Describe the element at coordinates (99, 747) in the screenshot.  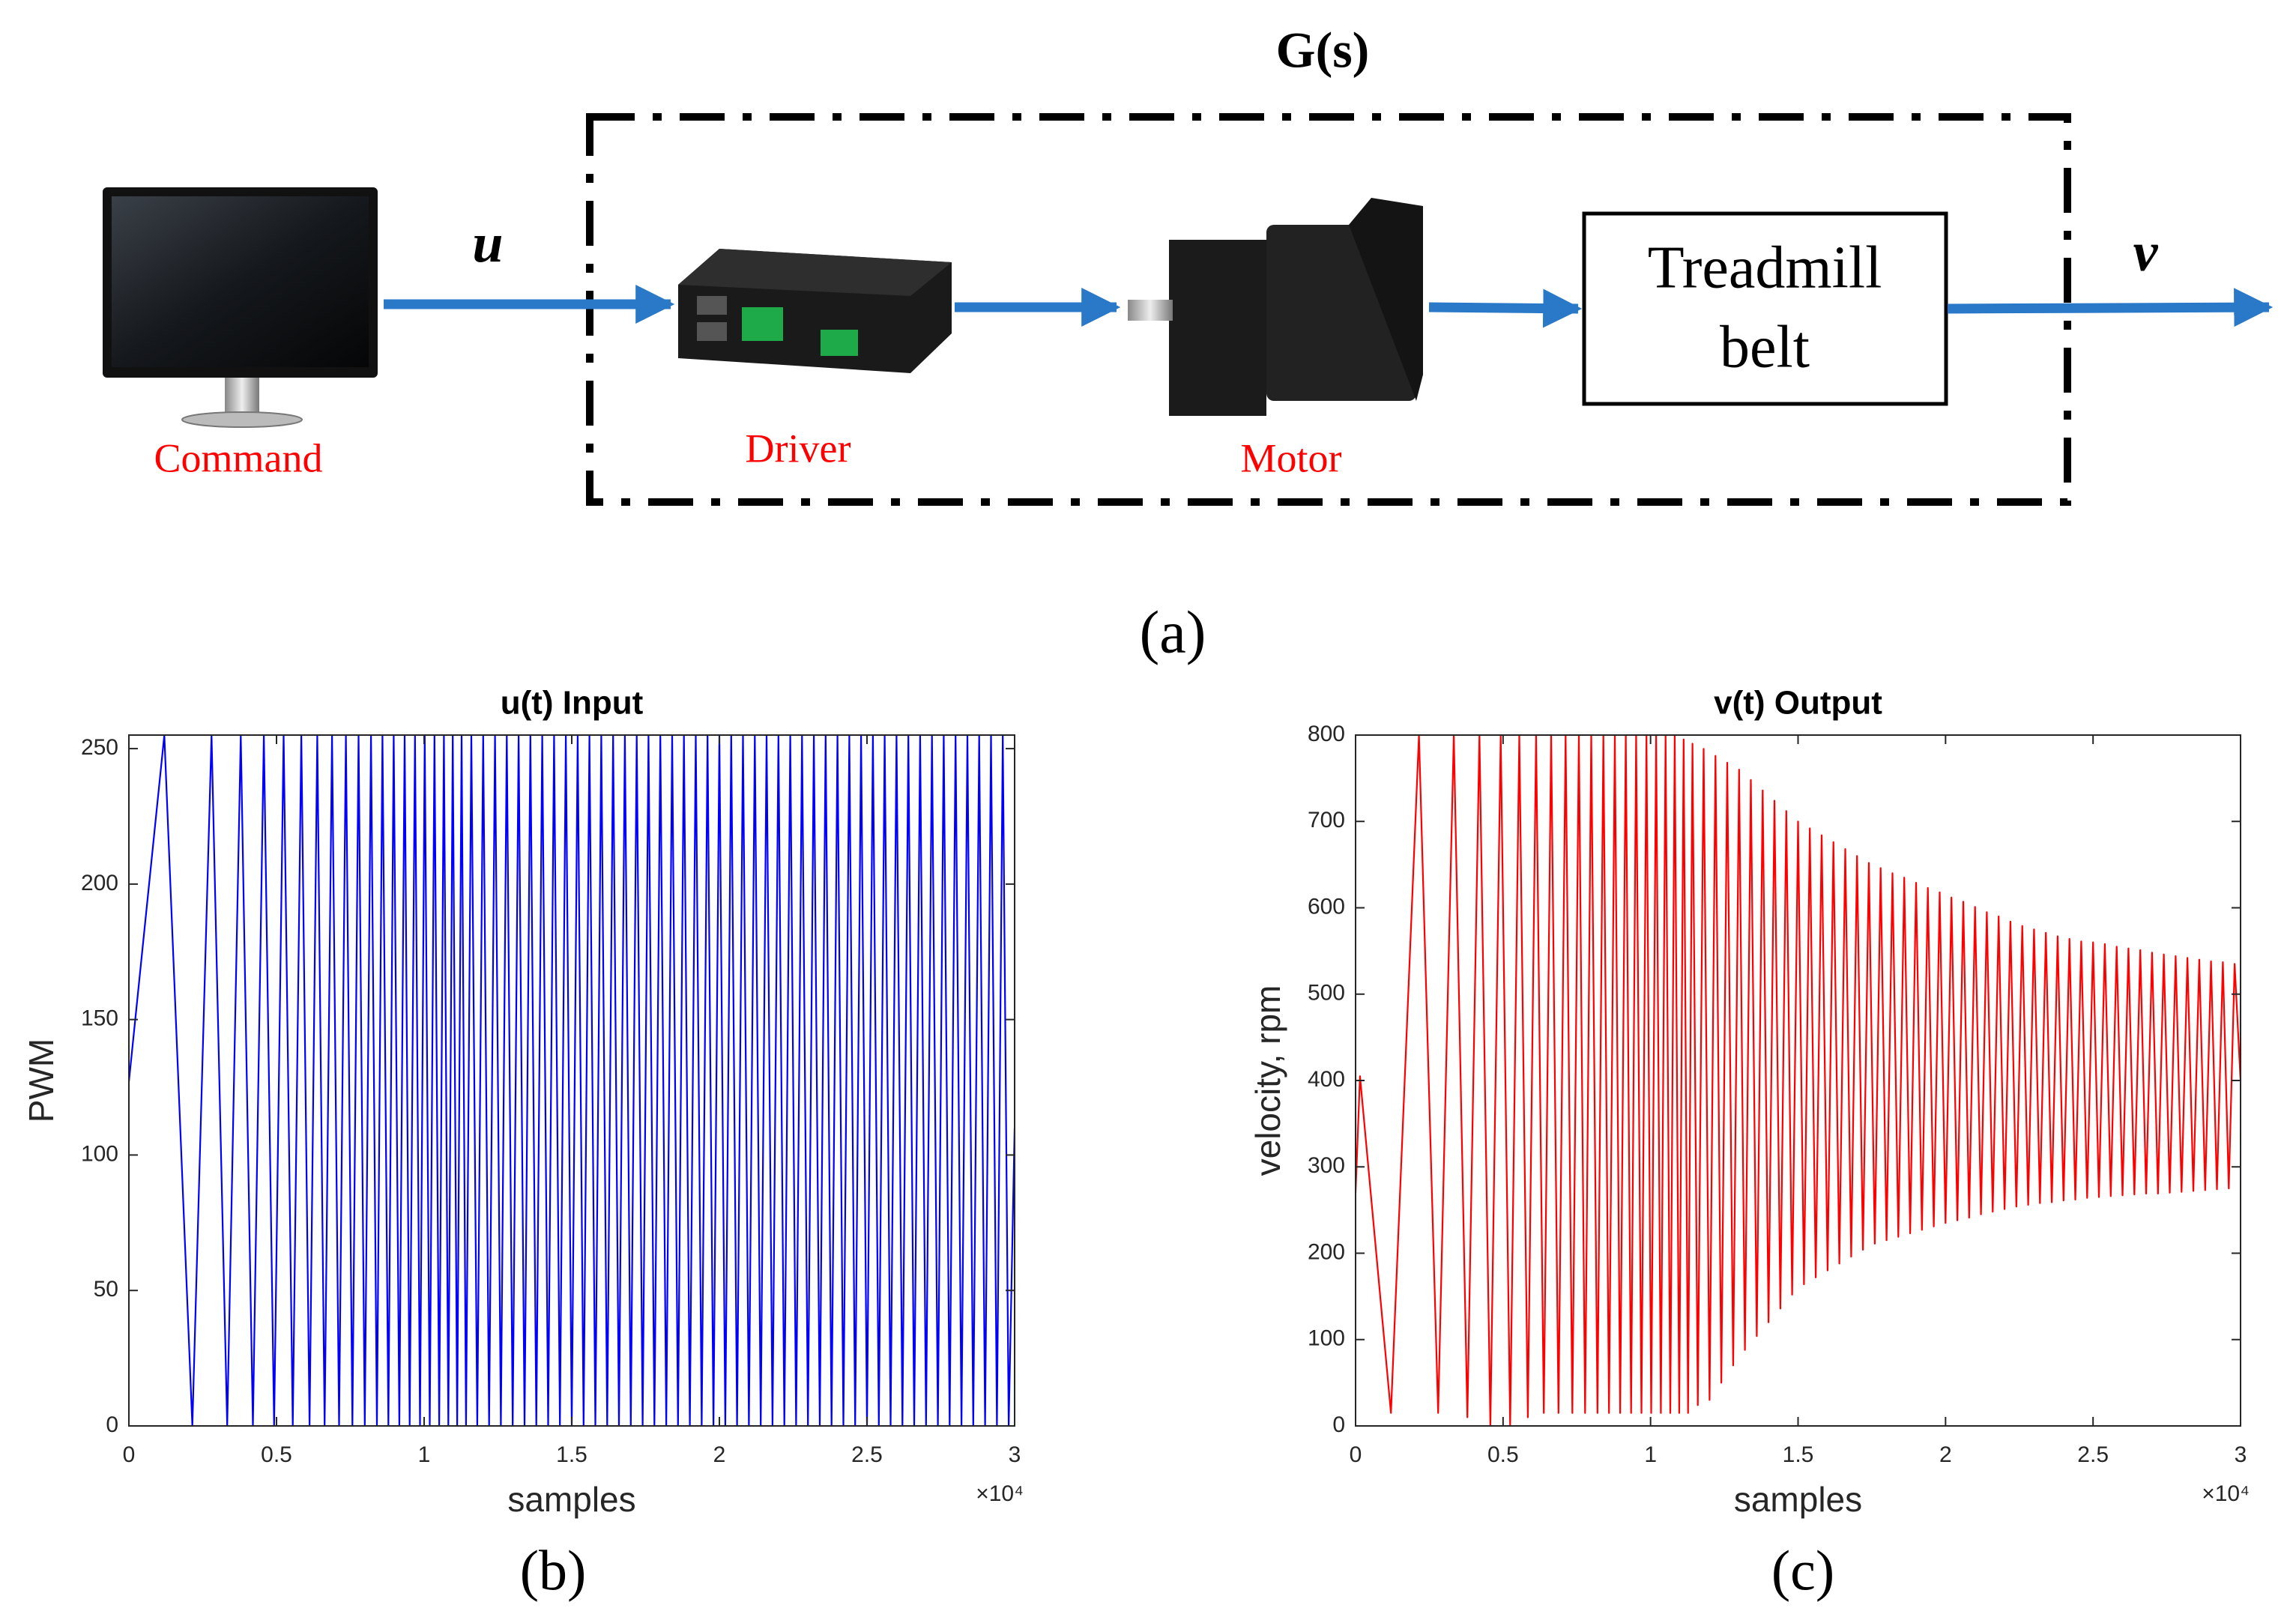
I see `y-tick-label: 250` at that location.